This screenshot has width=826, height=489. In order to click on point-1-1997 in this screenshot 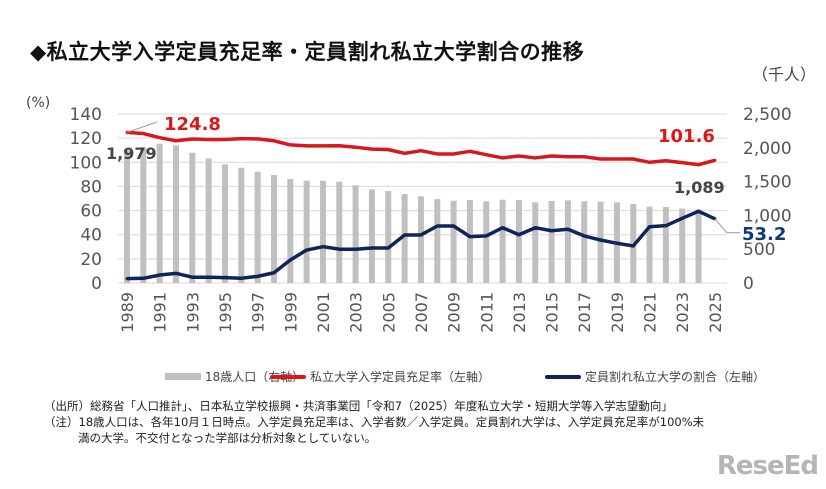, I will do `click(258, 139)`.